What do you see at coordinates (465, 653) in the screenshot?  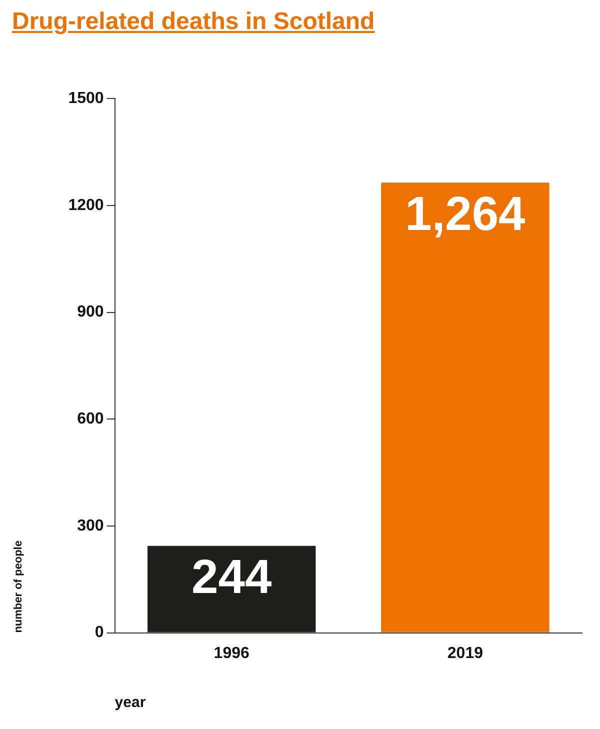 I see `x-tick-label: 2019` at bounding box center [465, 653].